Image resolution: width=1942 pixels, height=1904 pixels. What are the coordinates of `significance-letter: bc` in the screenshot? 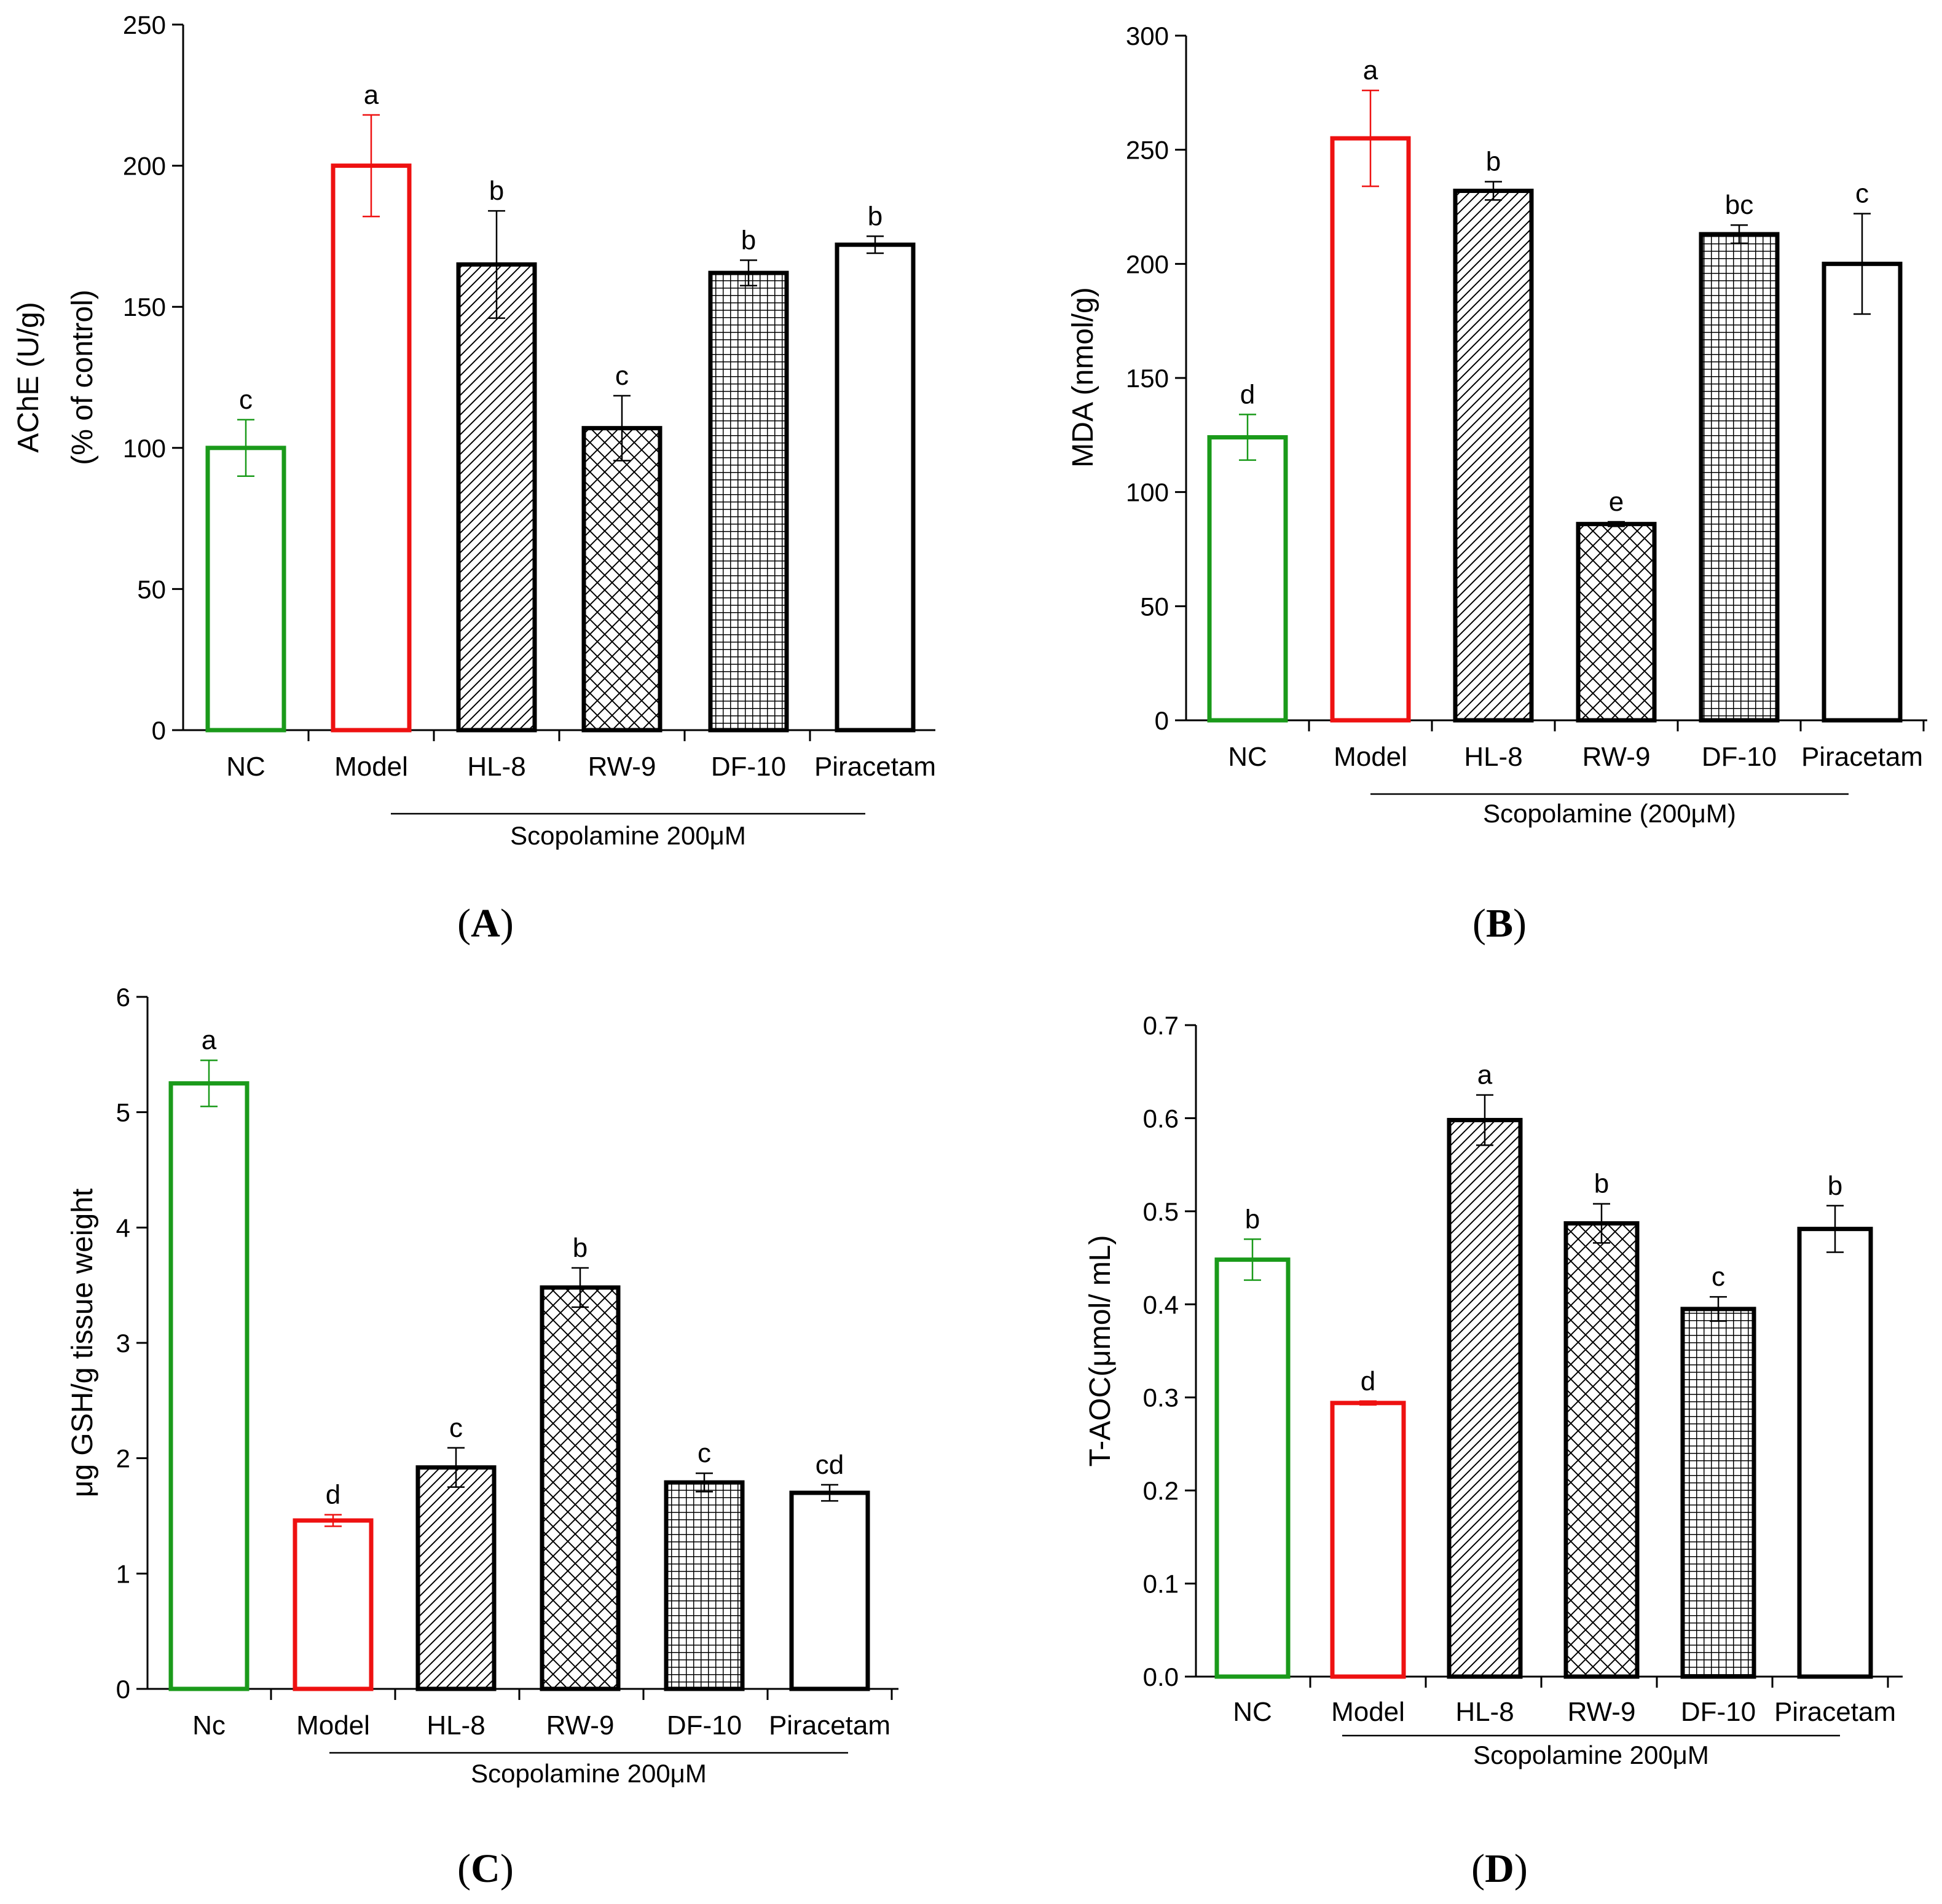 It's located at (1739, 205).